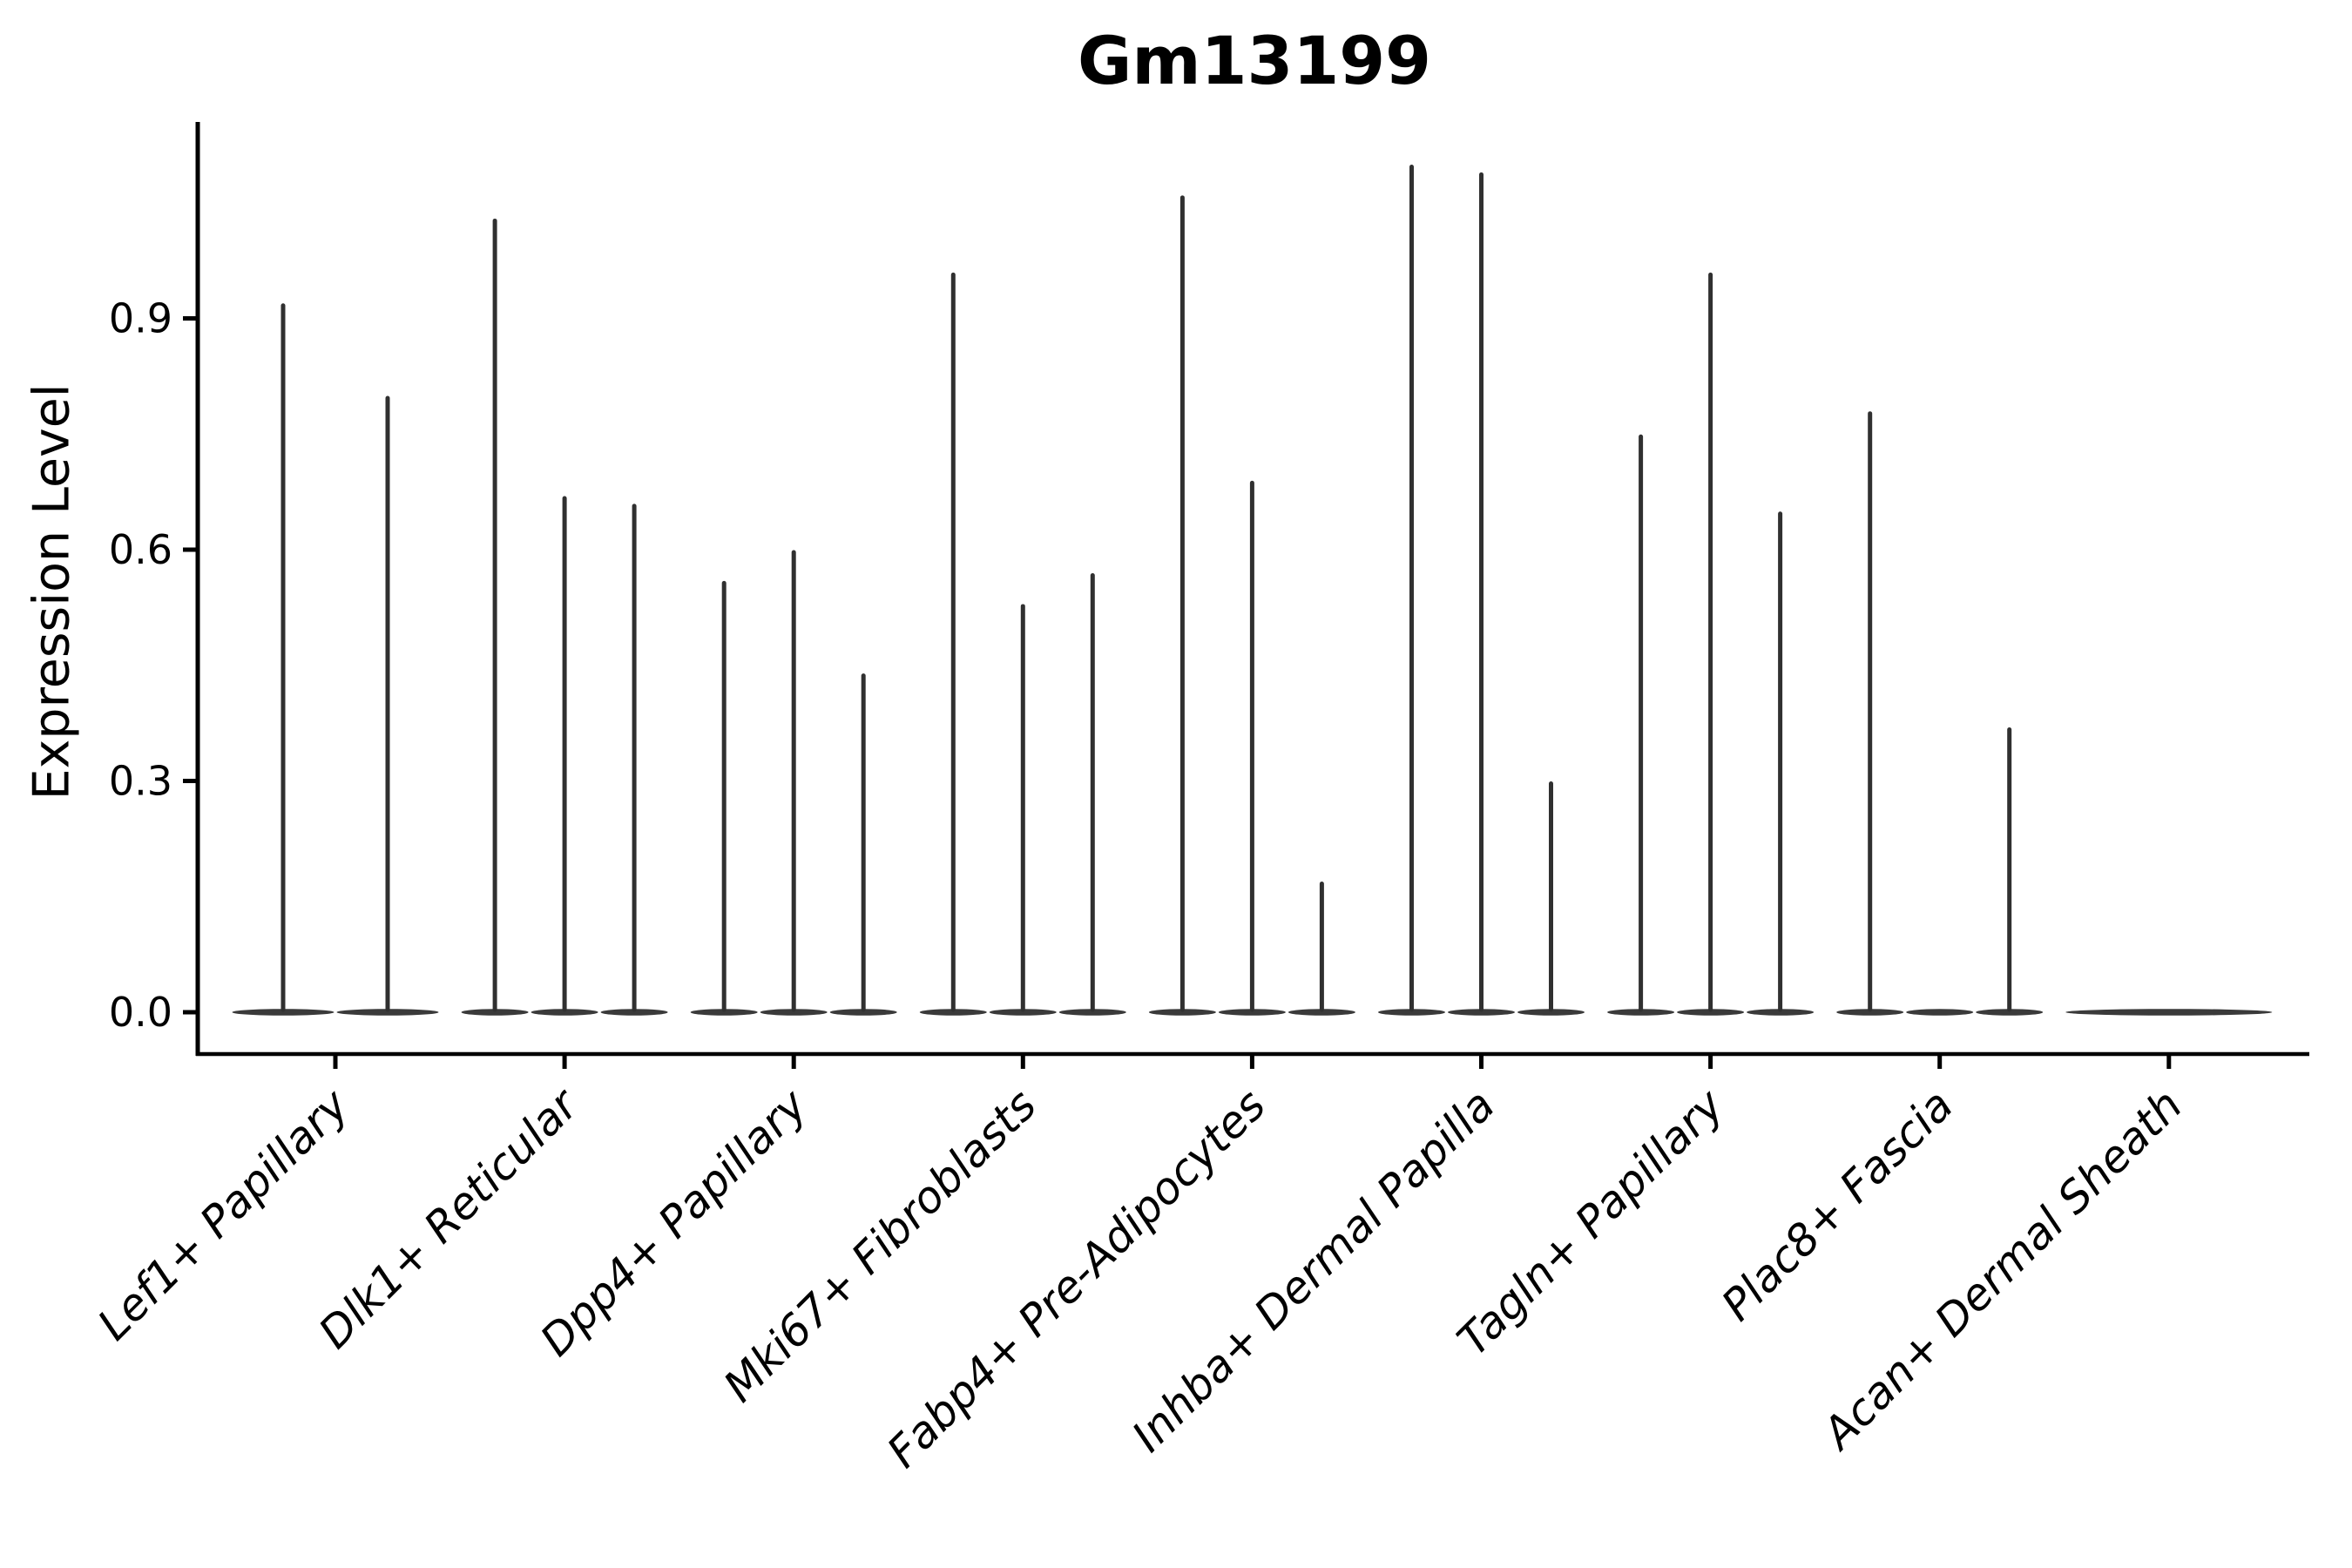 This screenshot has width=2352, height=1568. What do you see at coordinates (223, 1213) in the screenshot?
I see `x-tick-label: Lef1+ Papillary` at bounding box center [223, 1213].